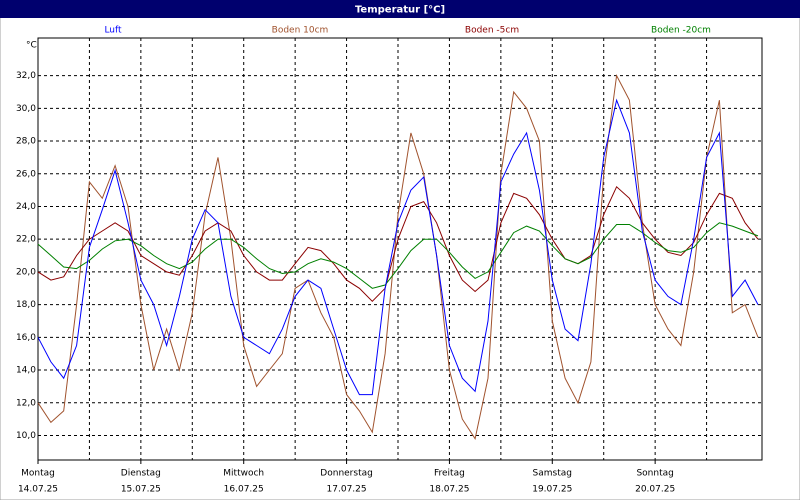 The image size is (800, 500). What do you see at coordinates (655, 490) in the screenshot?
I see `x-tick-date: 20.07.25` at bounding box center [655, 490].